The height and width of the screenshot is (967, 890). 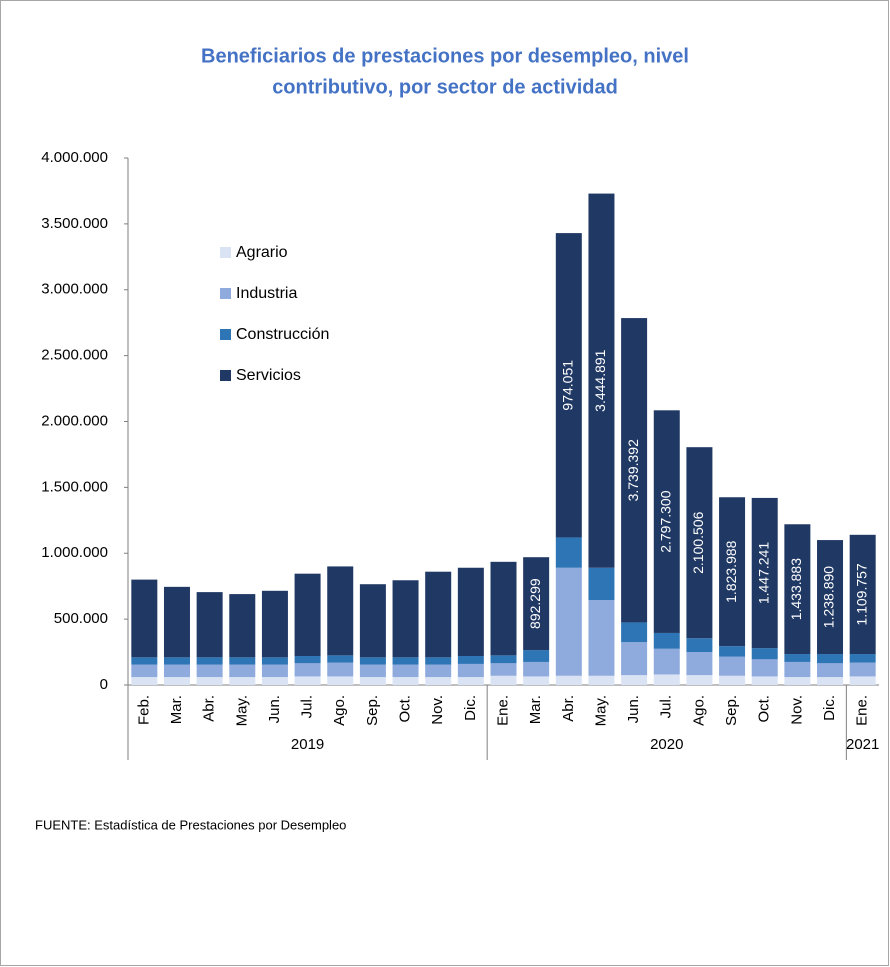 What do you see at coordinates (74, 289) in the screenshot?
I see `y-tick-label: 3.000.000` at bounding box center [74, 289].